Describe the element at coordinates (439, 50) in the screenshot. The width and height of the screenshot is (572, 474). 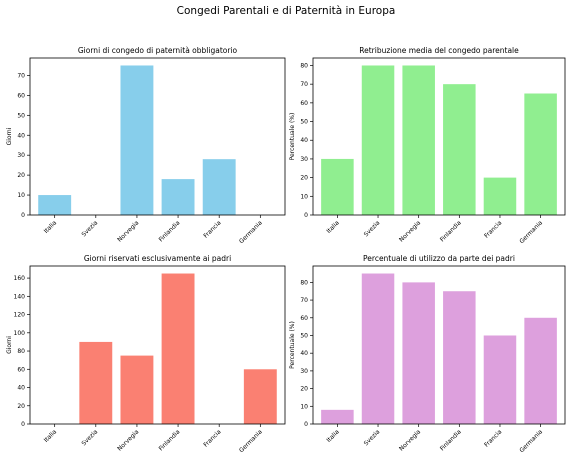
I see `subplot-title: Retribuzione media del congedo parentale` at that location.